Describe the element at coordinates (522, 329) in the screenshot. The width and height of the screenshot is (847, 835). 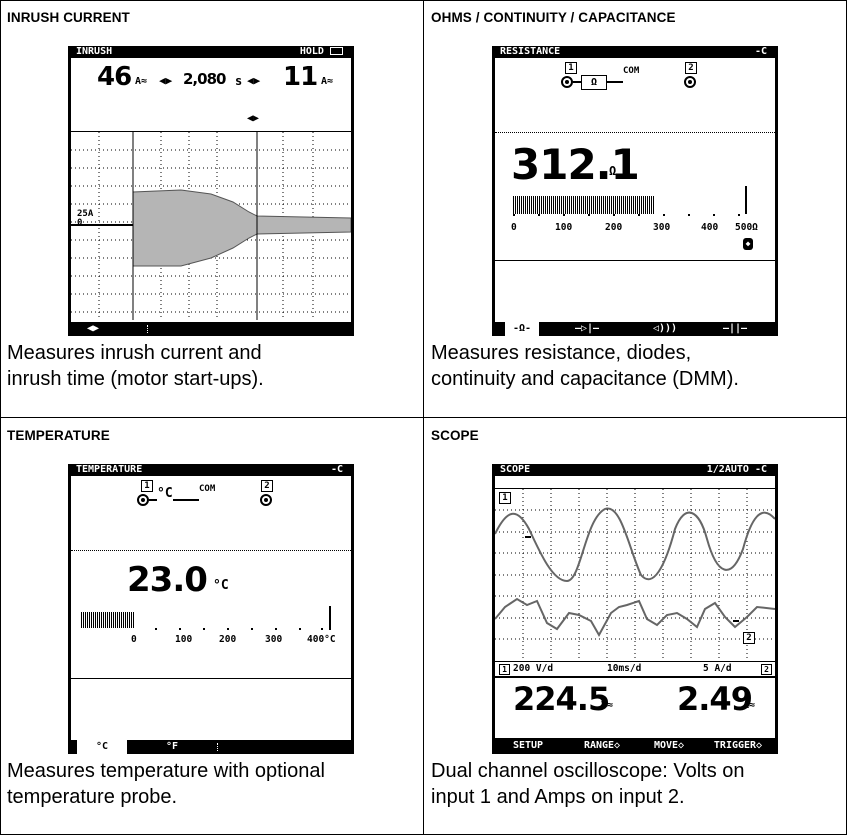
I see `softkey-resistance: -Ω-` at that location.